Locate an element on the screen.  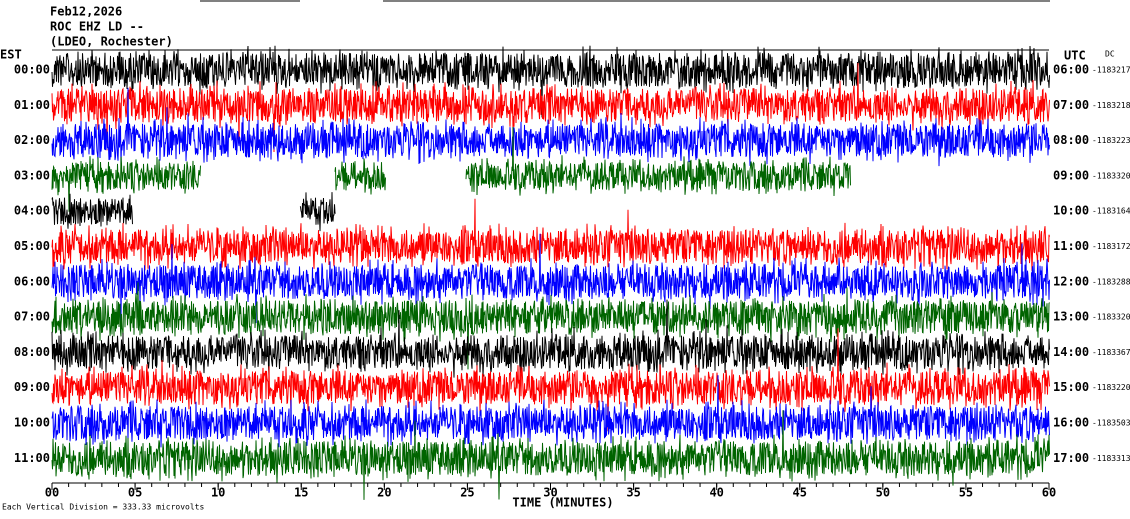
x-tick-label: 15 is located at coordinates (301, 493).